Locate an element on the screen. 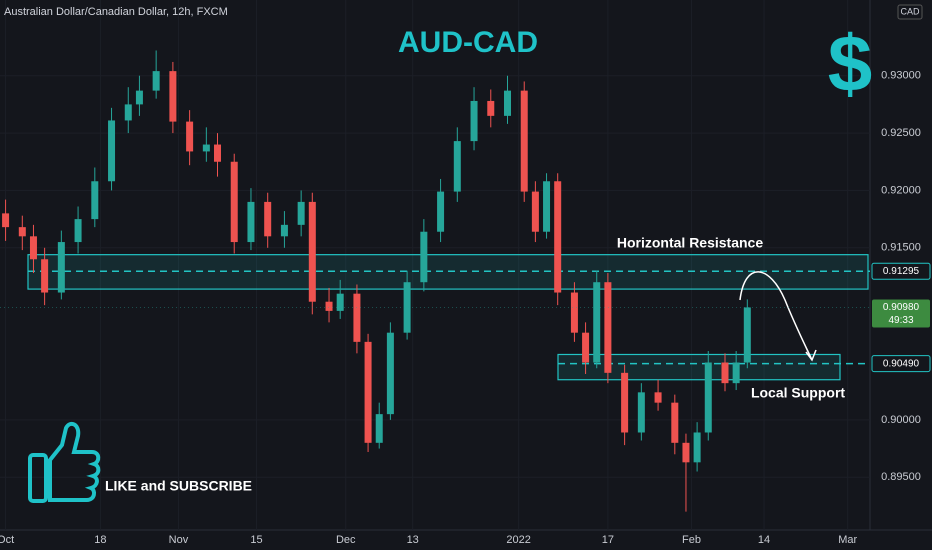 Image resolution: width=932 pixels, height=550 pixels. x-tick-label: Dec is located at coordinates (346, 540).